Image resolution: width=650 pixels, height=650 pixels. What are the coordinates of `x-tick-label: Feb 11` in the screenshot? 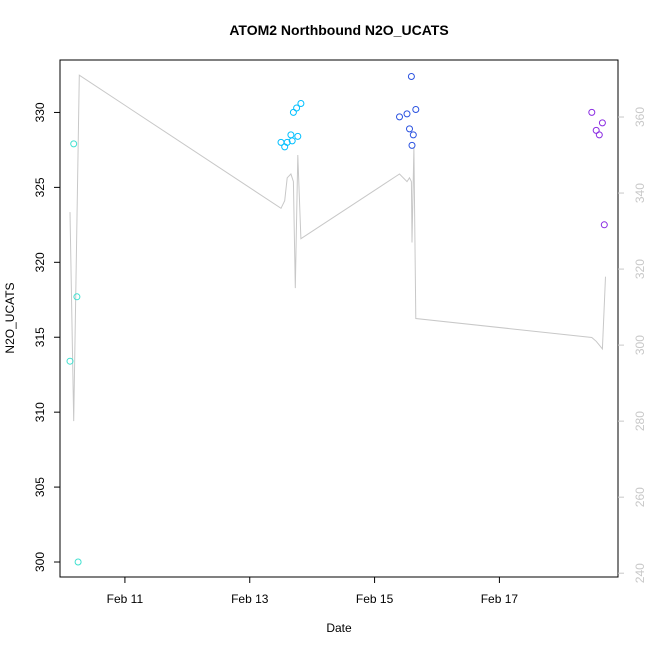 It's located at (125, 599).